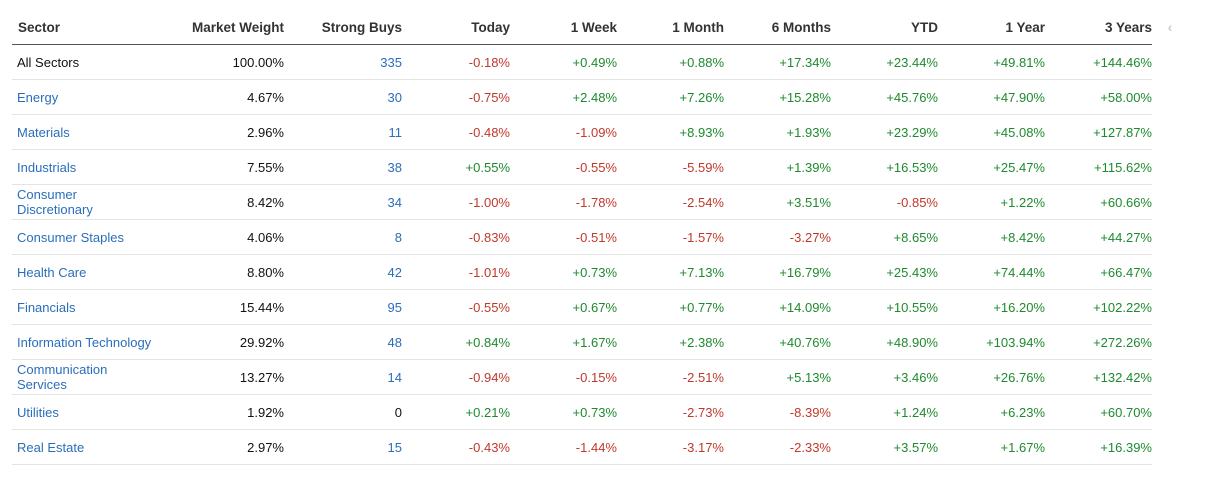 This screenshot has height=481, width=1206. I want to click on 3-years-change-cell: +60.70%, so click(1098, 412).